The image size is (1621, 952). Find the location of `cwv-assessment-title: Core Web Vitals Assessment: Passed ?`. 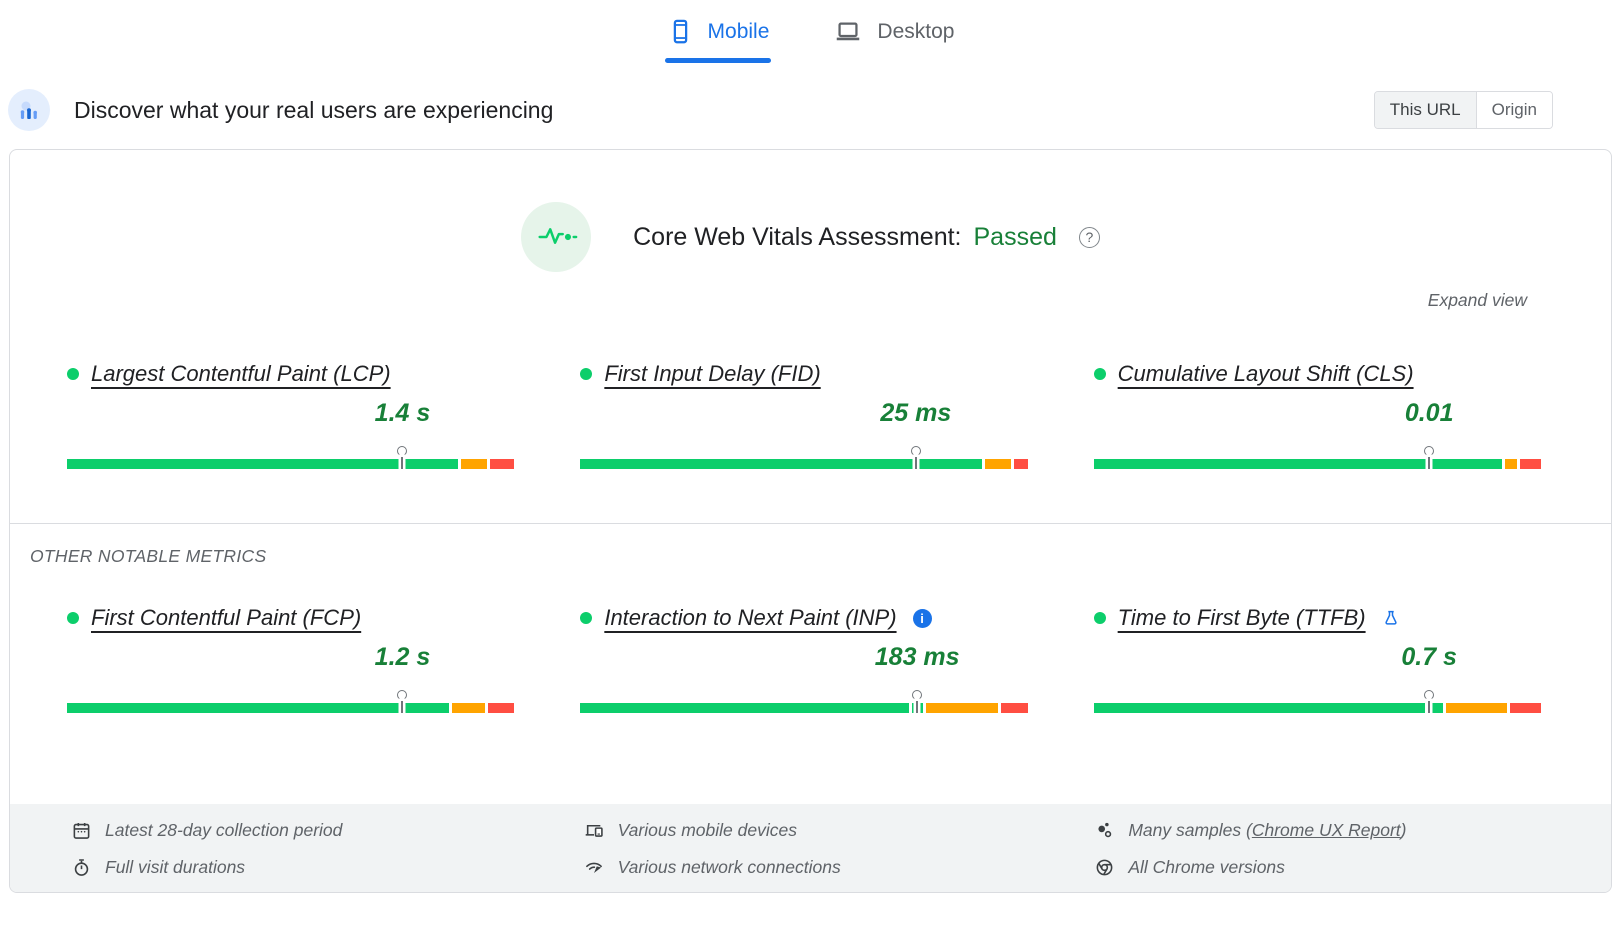

cwv-assessment-title: Core Web Vitals Assessment: Passed ? is located at coordinates (866, 237).